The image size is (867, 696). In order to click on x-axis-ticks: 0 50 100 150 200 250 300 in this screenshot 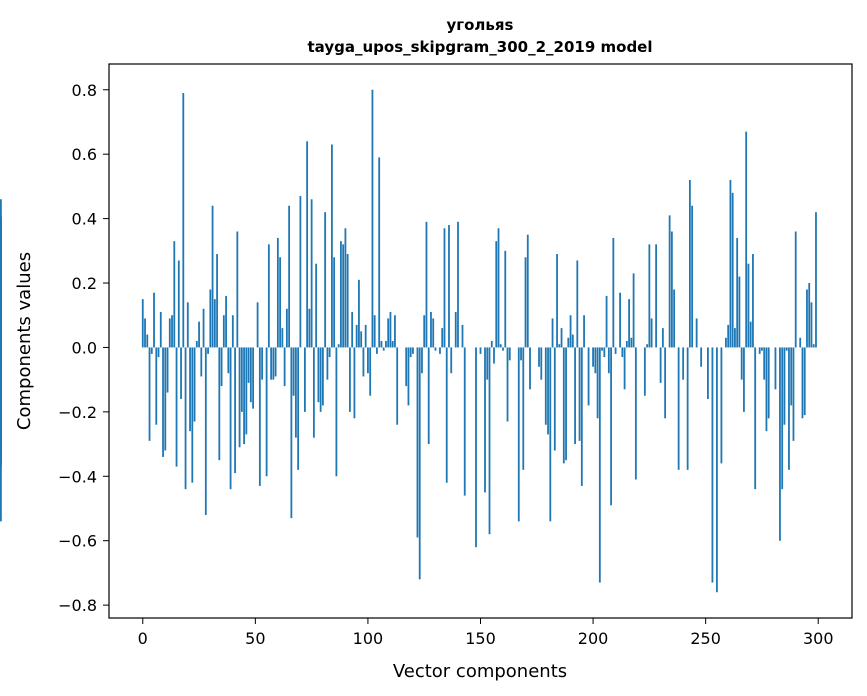, I will do `click(486, 633)`.